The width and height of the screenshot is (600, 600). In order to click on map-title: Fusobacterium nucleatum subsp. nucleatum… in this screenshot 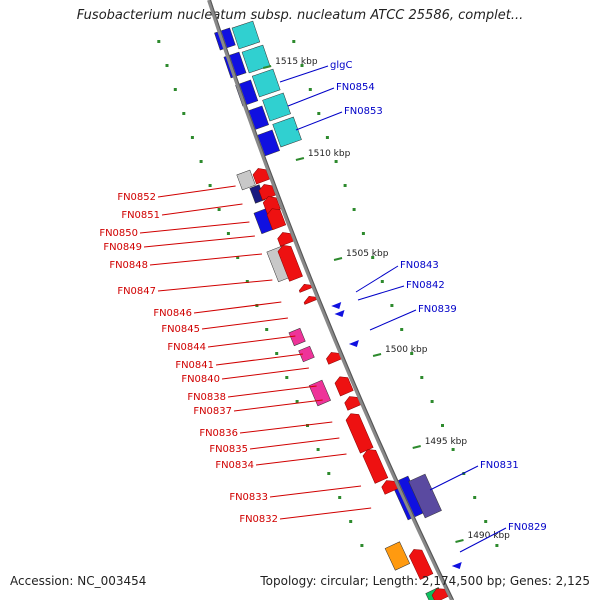, I will do `click(300, 15)`.